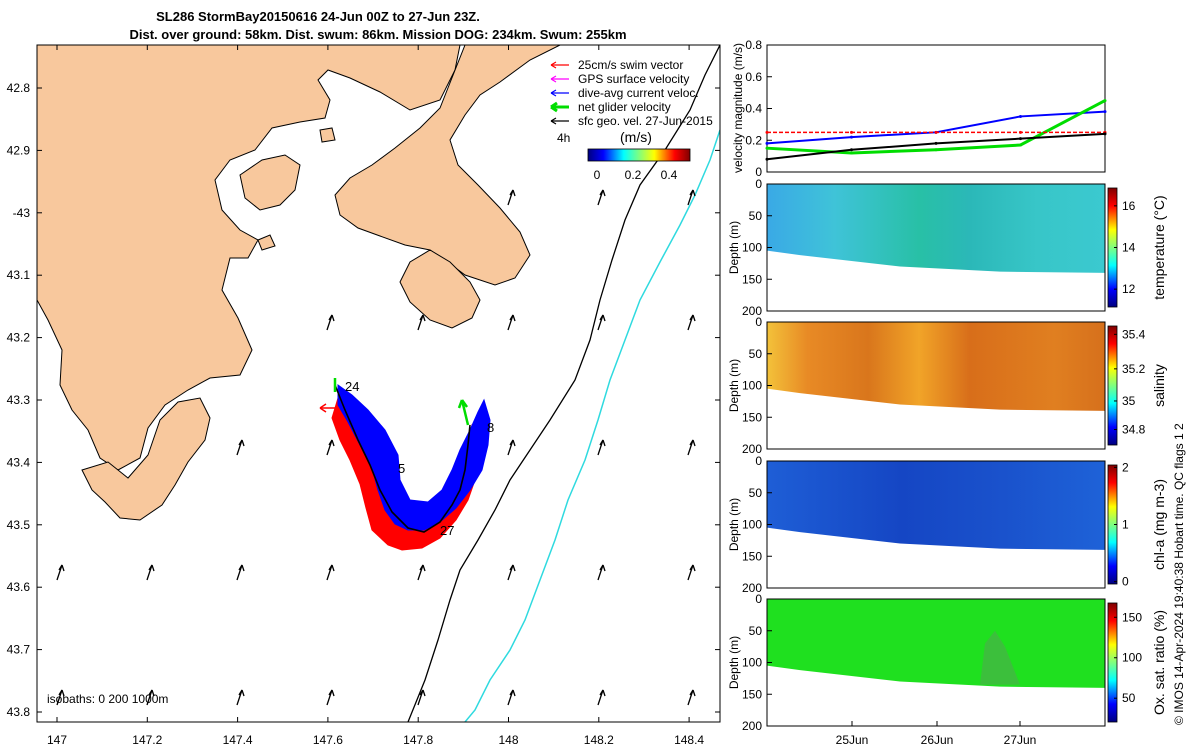  What do you see at coordinates (753, 45) in the screenshot?
I see `velocity-tick-label: 0.8` at bounding box center [753, 45].